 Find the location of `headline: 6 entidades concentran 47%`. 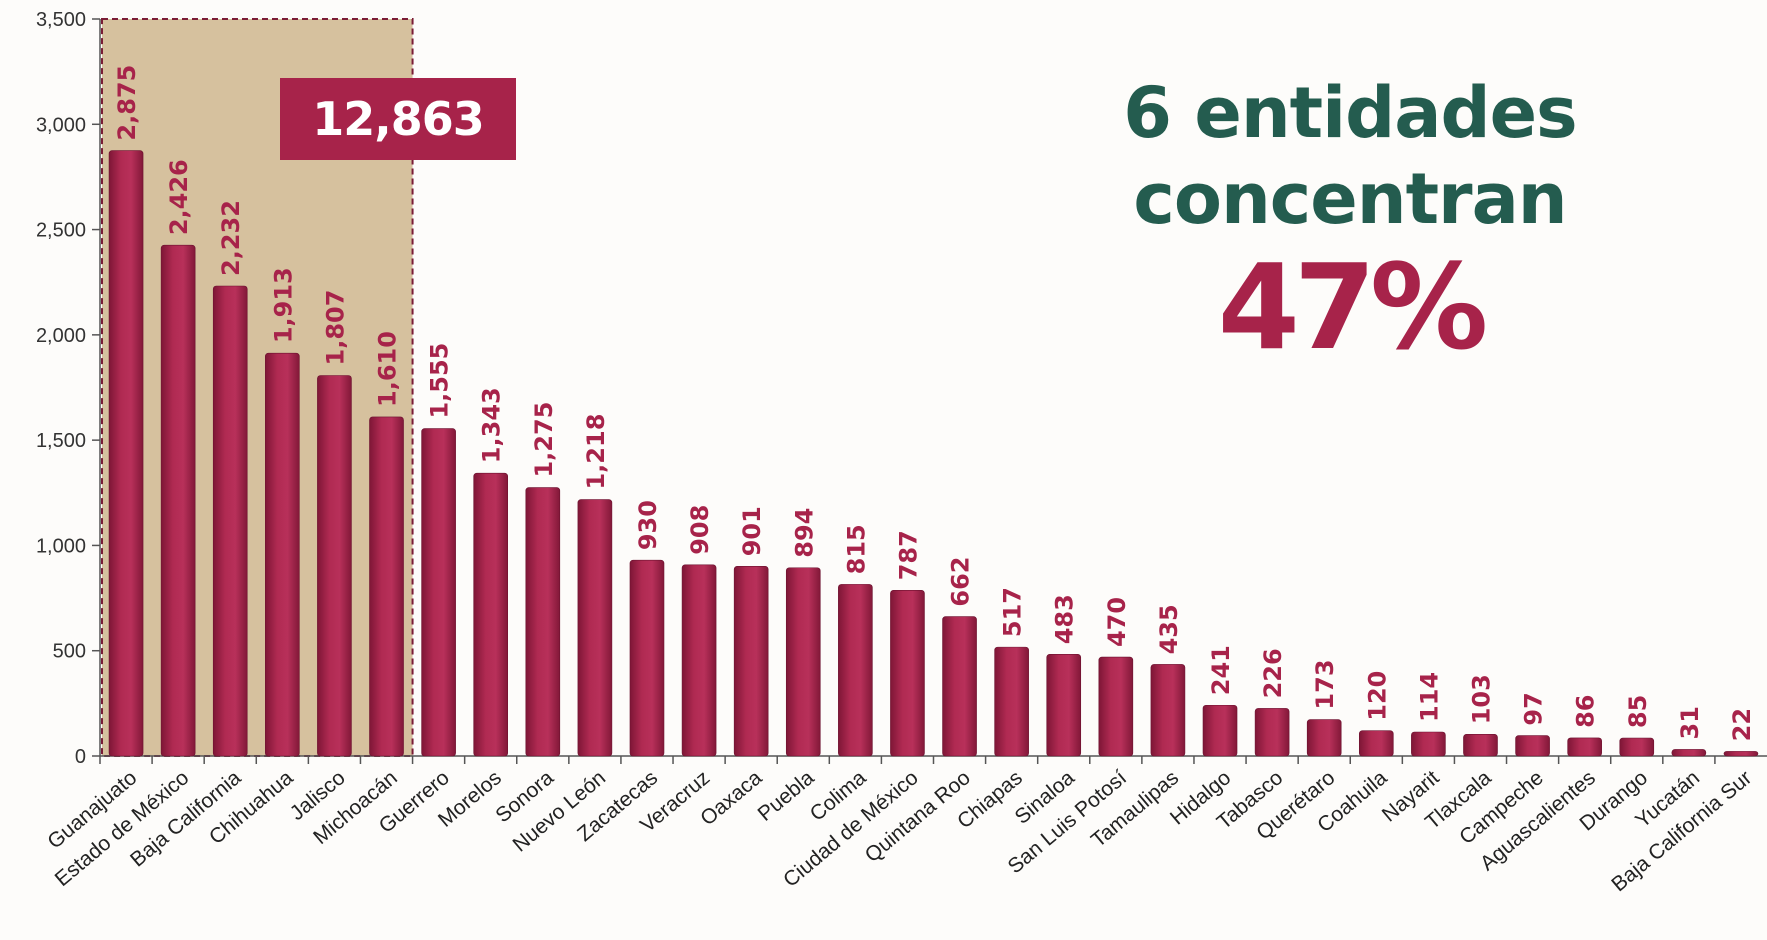

headline: 6 entidades concentran 47% is located at coordinates (1350, 221).